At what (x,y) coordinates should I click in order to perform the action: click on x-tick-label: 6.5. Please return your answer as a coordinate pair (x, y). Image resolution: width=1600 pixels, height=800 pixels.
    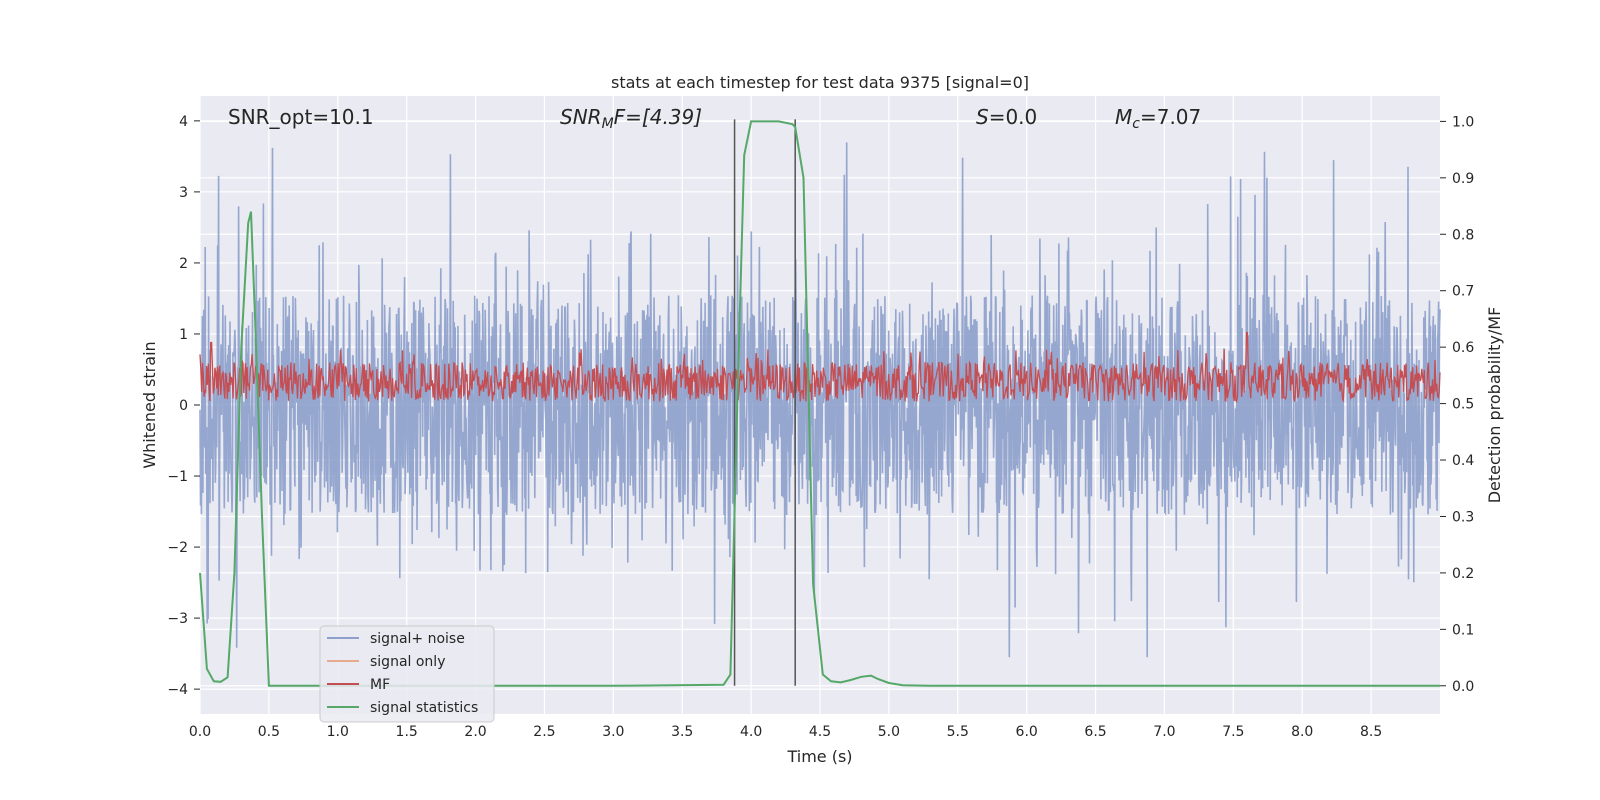
    Looking at the image, I should click on (1095, 732).